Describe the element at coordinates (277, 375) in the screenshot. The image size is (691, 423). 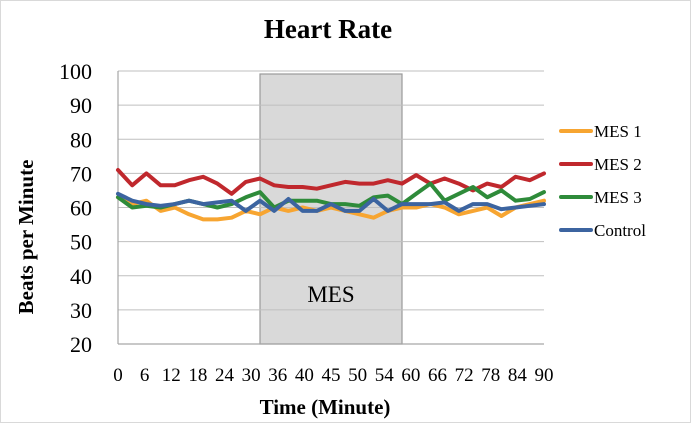
I see `x-tick-label: 36` at that location.